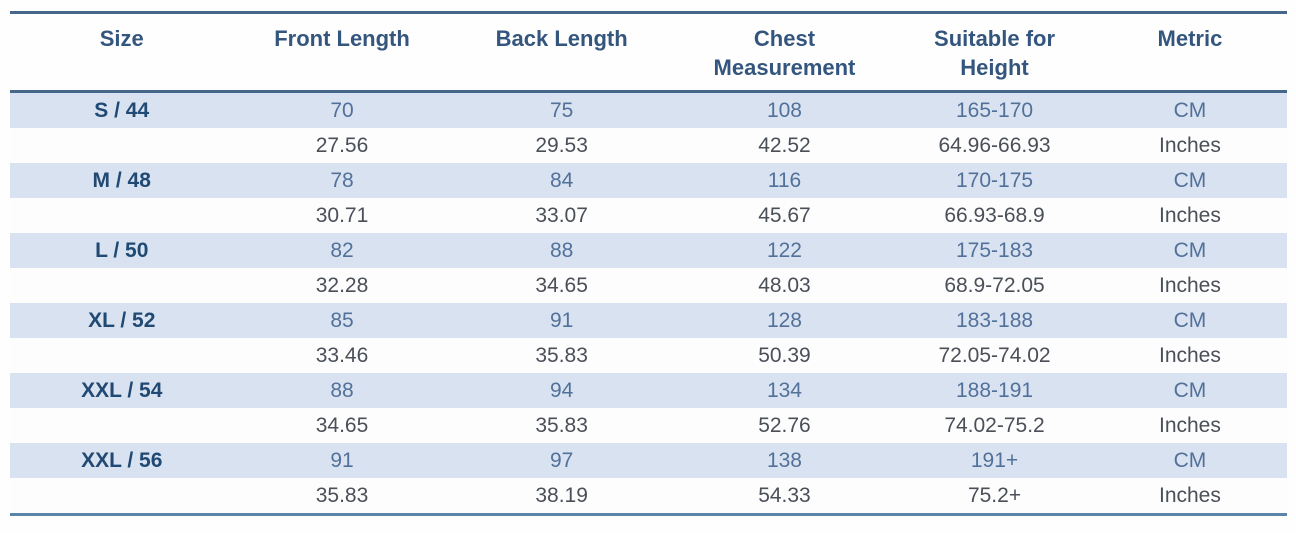 The image size is (1296, 533). What do you see at coordinates (122, 390) in the screenshot?
I see `size-cell: XXL / 54` at bounding box center [122, 390].